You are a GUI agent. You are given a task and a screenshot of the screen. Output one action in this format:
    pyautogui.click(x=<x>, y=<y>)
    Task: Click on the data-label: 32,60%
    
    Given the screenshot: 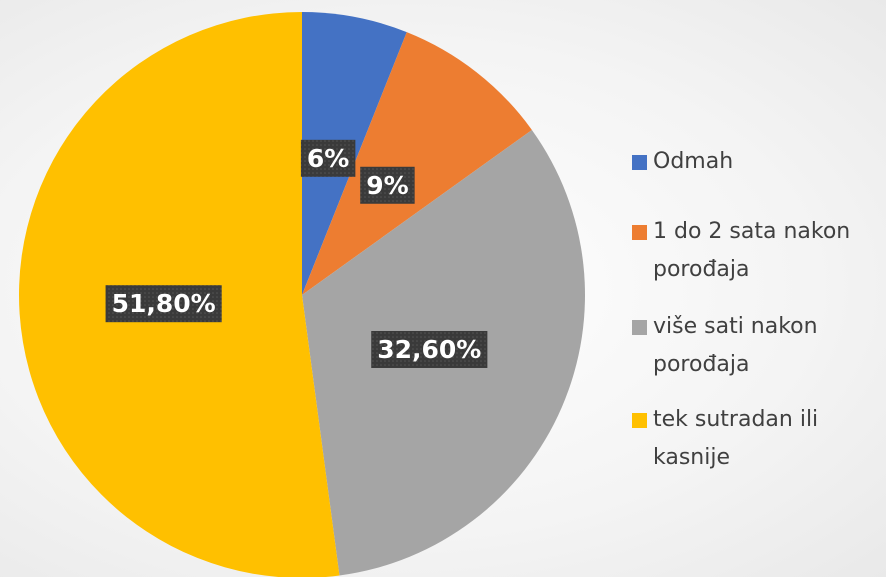 What is the action you would take?
    pyautogui.click(x=429, y=349)
    